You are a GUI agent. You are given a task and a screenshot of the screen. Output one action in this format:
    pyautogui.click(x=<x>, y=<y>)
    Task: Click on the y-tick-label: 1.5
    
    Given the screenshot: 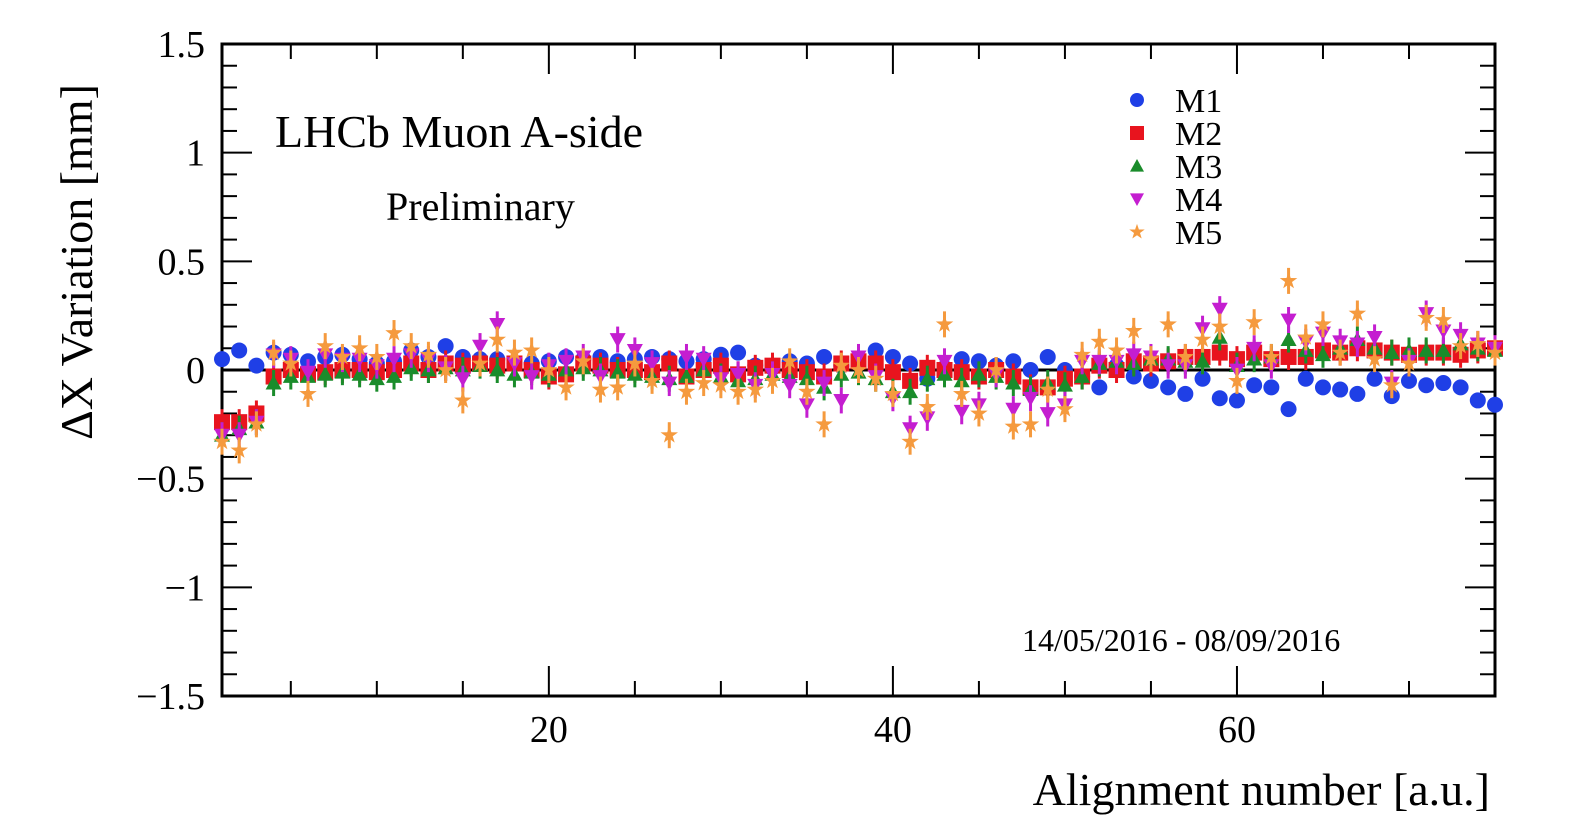 What is the action you would take?
    pyautogui.click(x=182, y=45)
    